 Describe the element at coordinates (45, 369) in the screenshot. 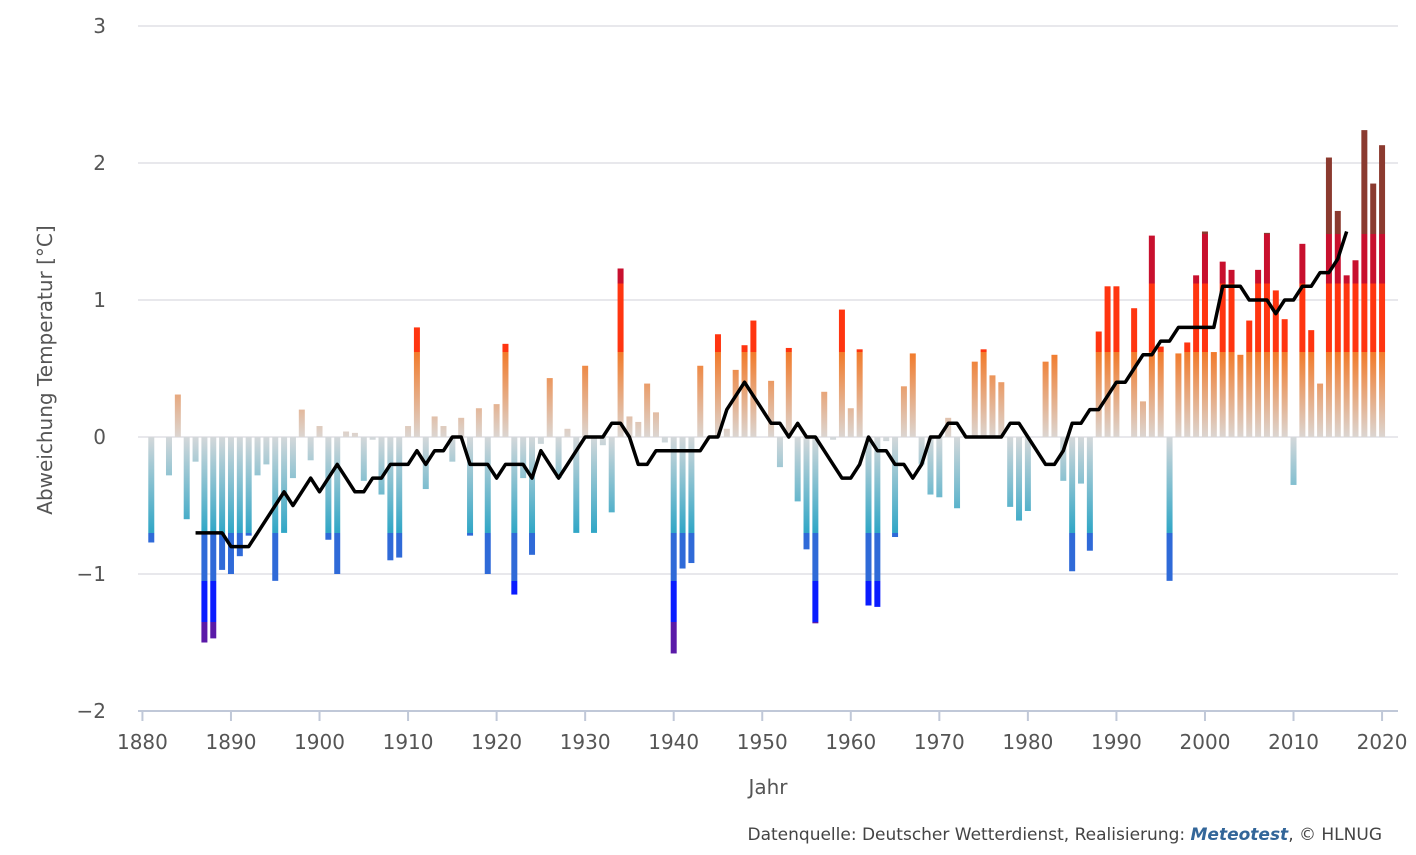

I see `y-axis-title: Abweichung Temperatur [°C]` at that location.